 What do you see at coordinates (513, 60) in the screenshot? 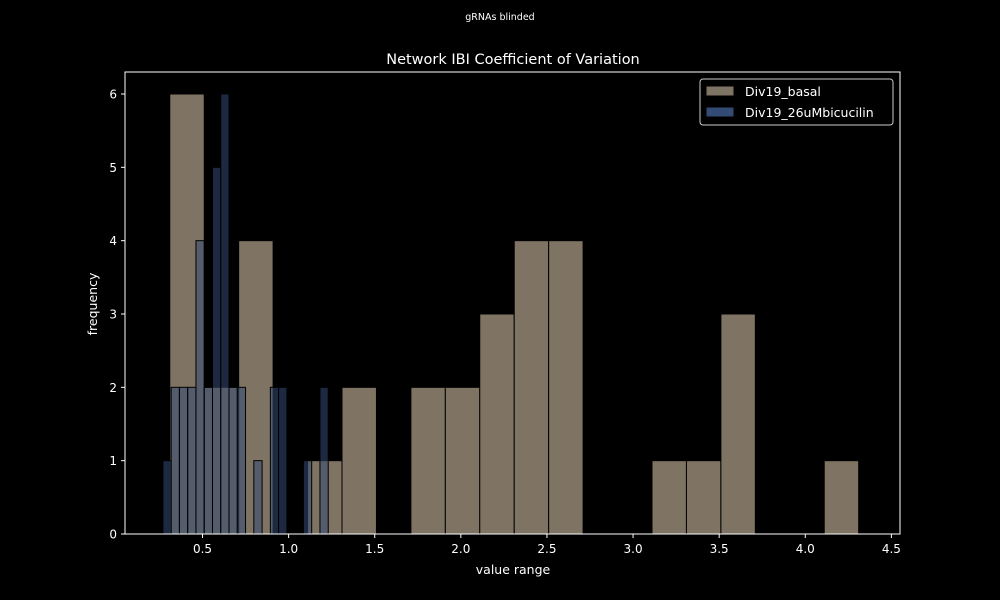
I see `chart-title: Network IBI Coefficient of Variation` at bounding box center [513, 60].